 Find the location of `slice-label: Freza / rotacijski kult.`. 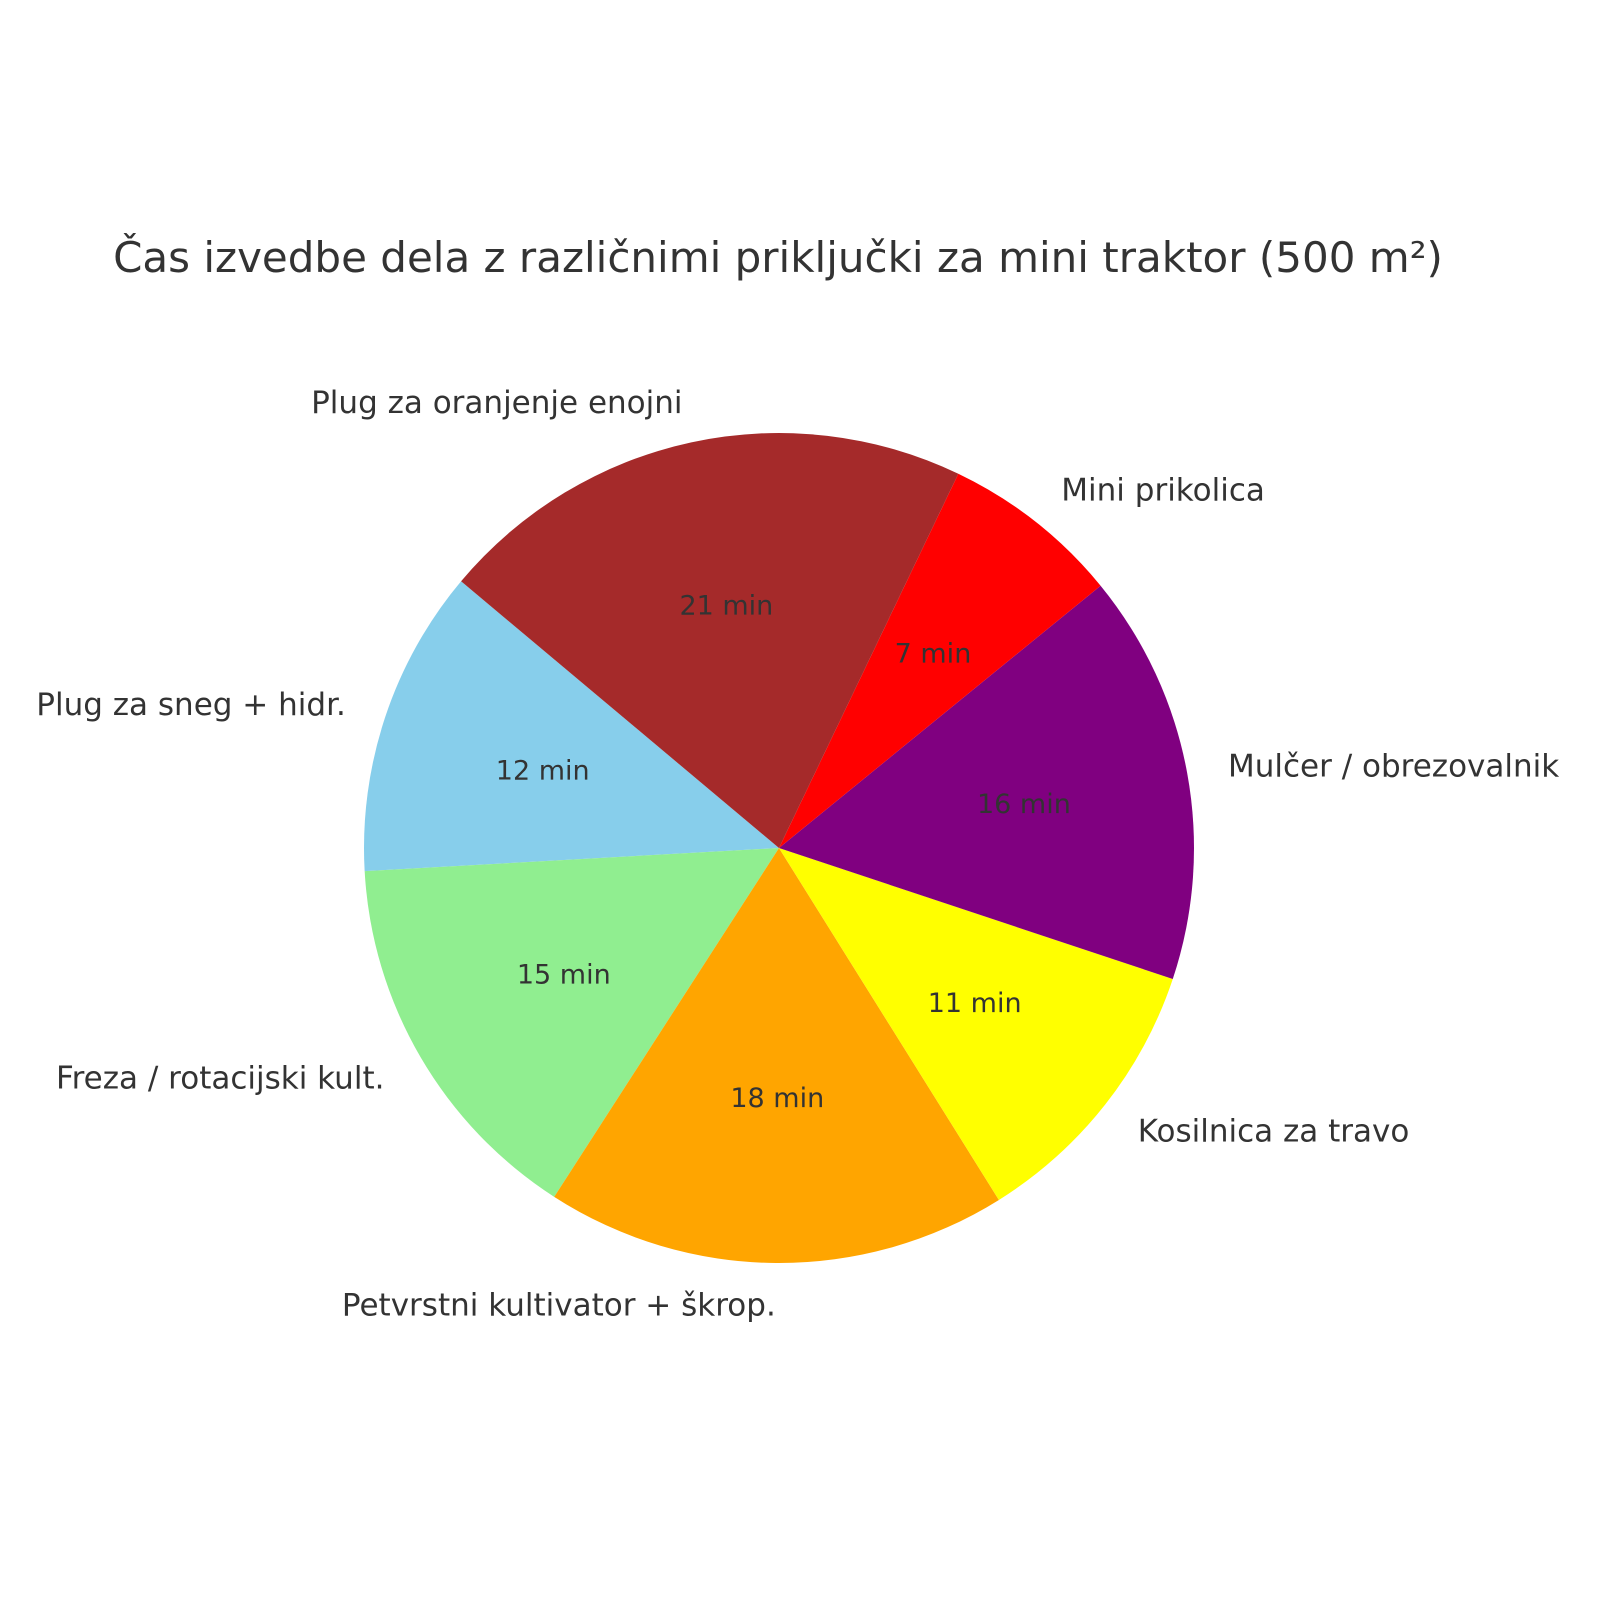

slice-label: Freza / rotacijski kult. is located at coordinates (220, 1079).